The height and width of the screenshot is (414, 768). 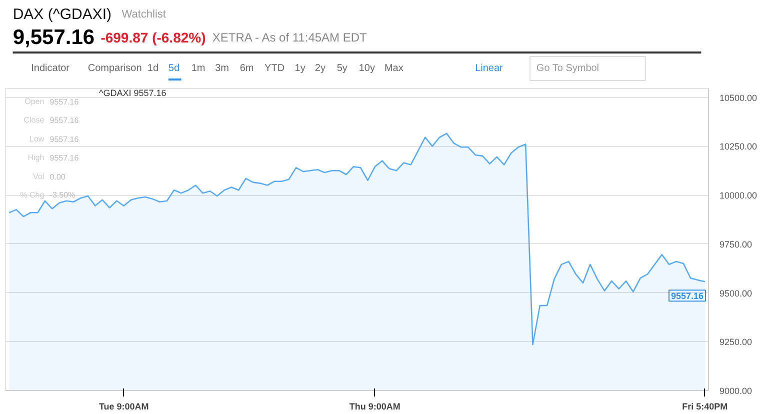 I want to click on annotation: ^GDAXI 9557.16, so click(x=132, y=93).